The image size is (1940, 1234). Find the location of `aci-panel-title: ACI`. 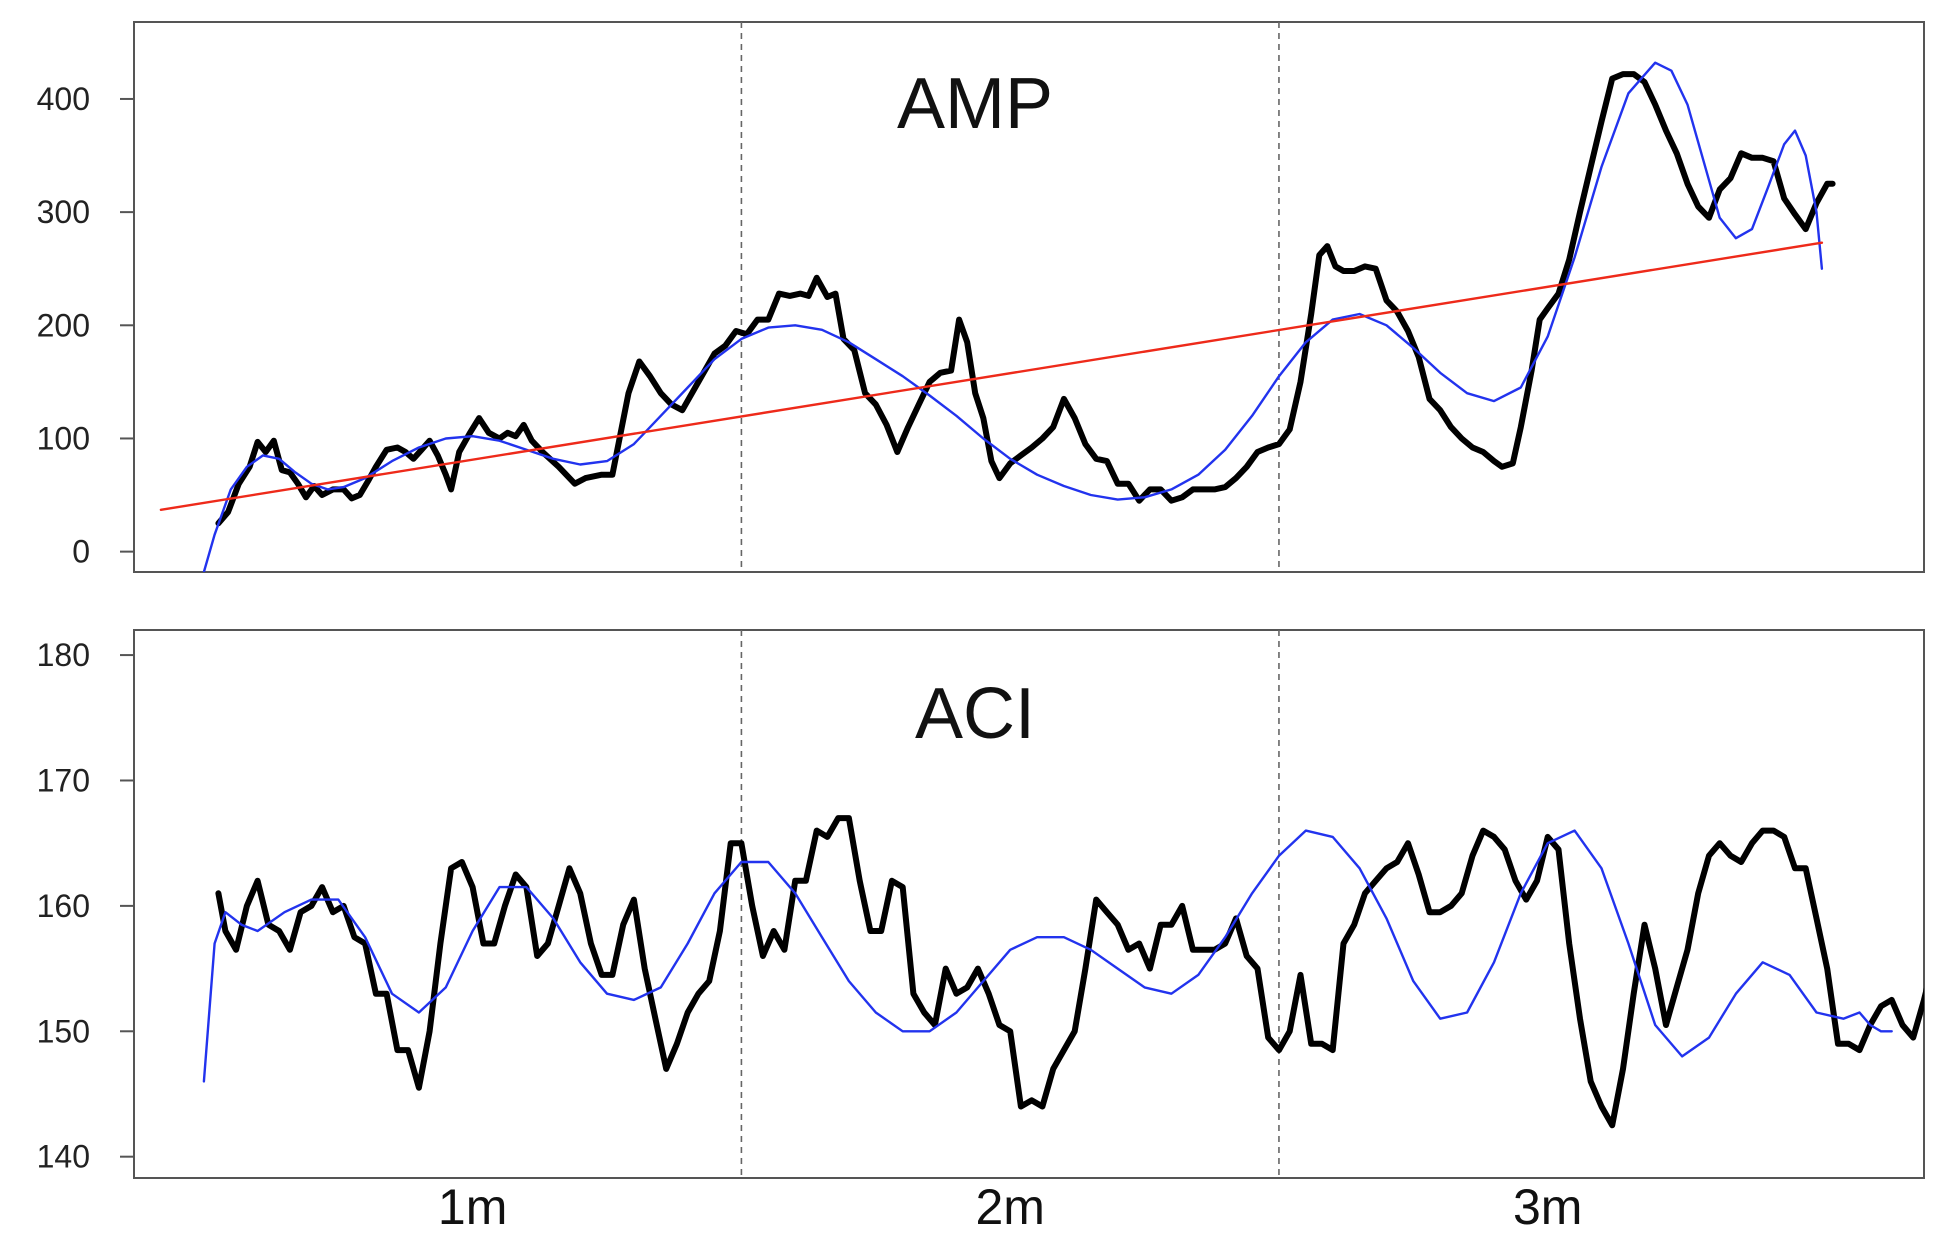

aci-panel-title: ACI is located at coordinates (975, 714).